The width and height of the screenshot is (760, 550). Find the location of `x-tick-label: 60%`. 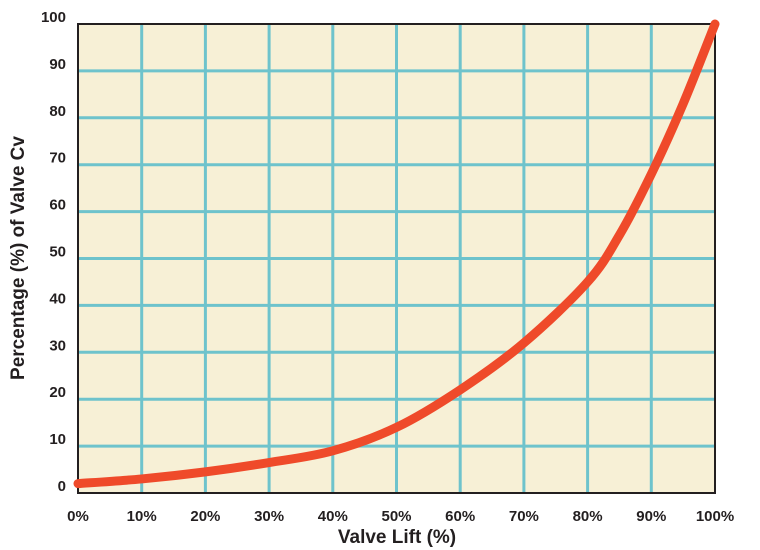

x-tick-label: 60% is located at coordinates (460, 516).